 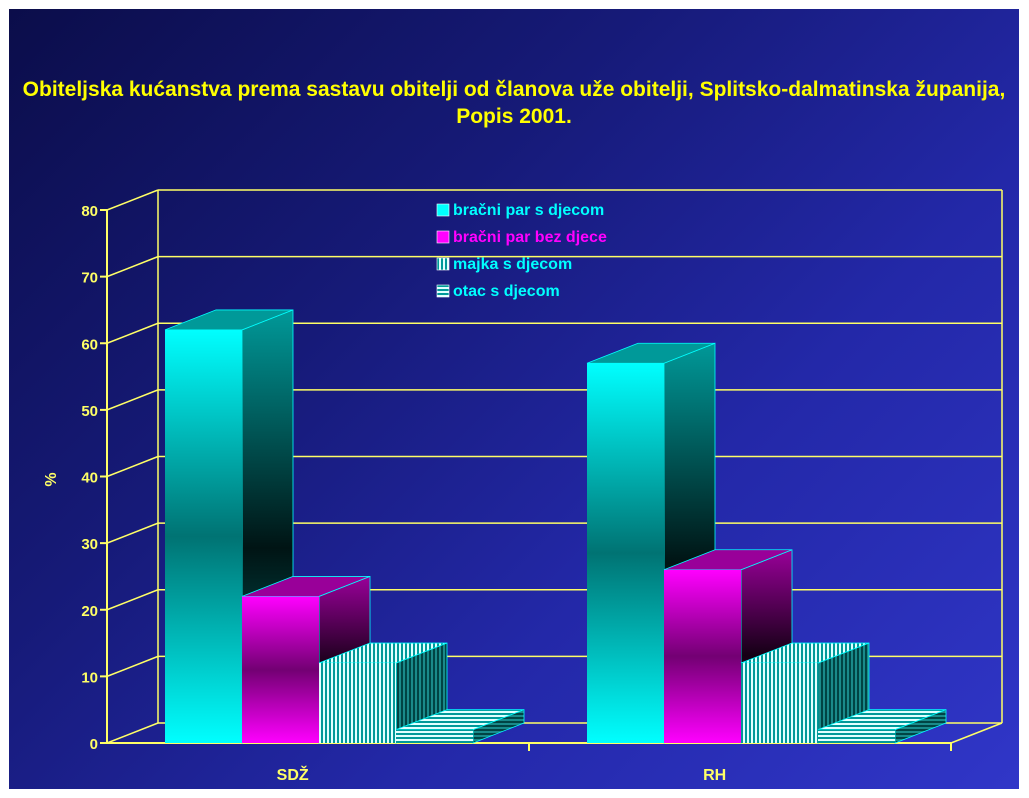 What do you see at coordinates (51, 479) in the screenshot?
I see `y-axis-label: %` at bounding box center [51, 479].